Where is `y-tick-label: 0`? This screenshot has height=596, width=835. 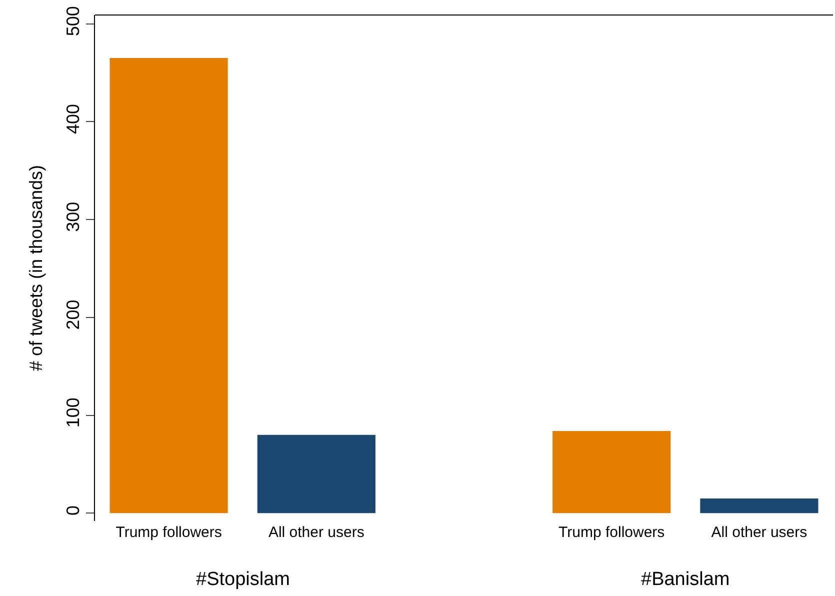
y-tick-label: 0 is located at coordinates (72, 510).